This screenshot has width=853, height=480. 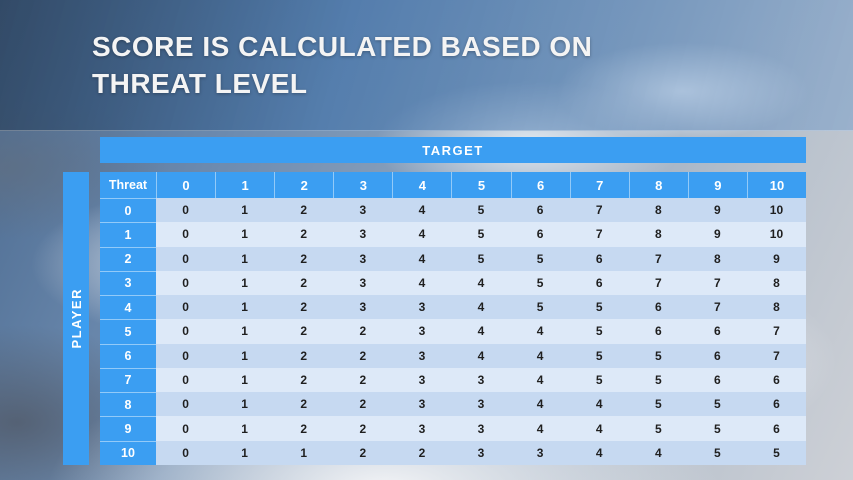 What do you see at coordinates (540, 185) in the screenshot?
I see `column-header: 6` at bounding box center [540, 185].